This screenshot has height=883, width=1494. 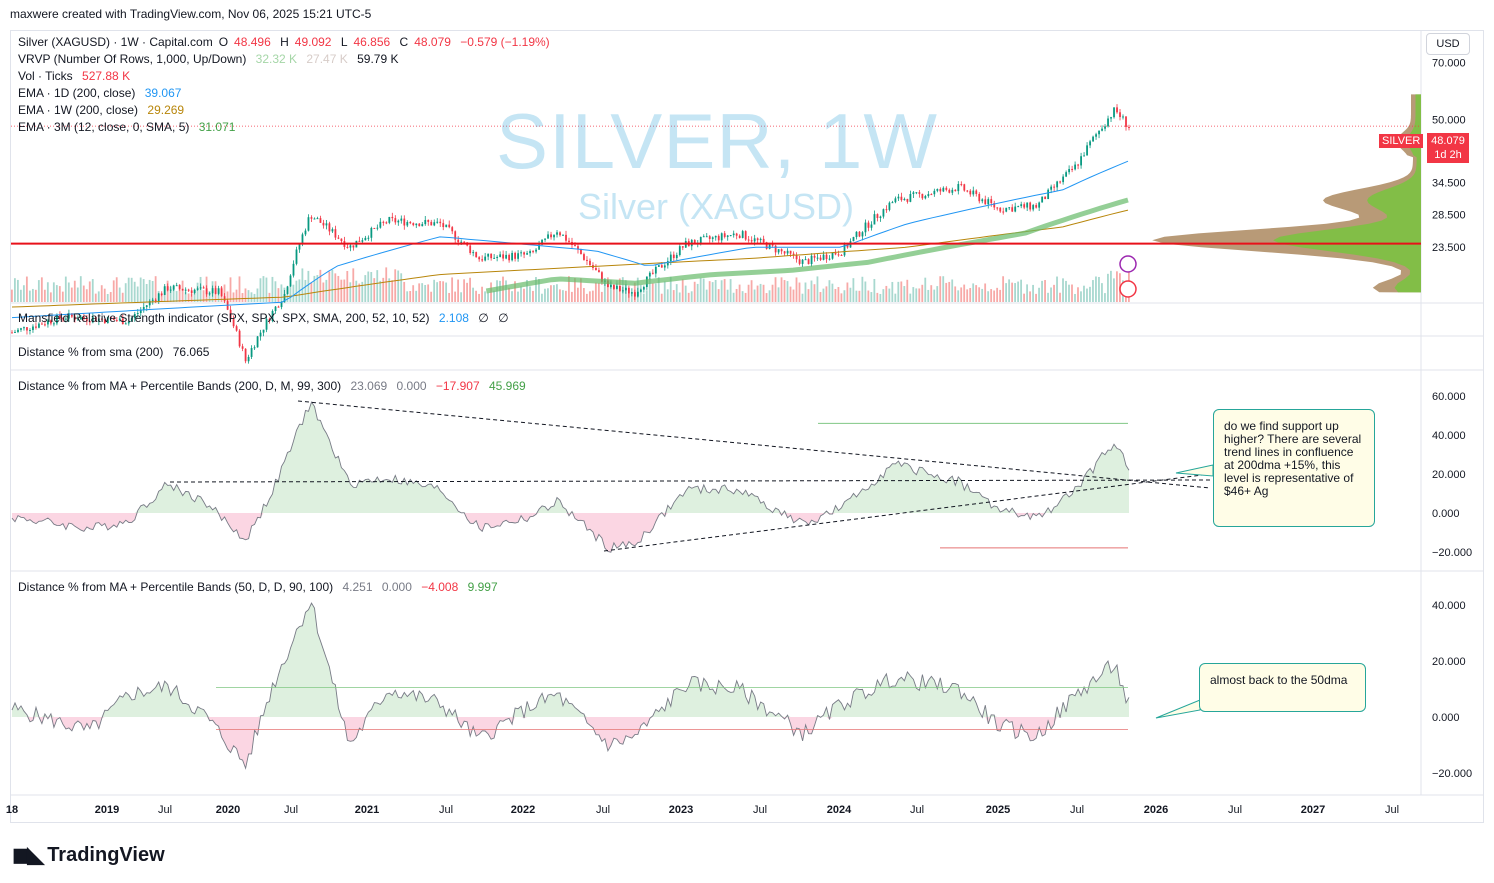 What do you see at coordinates (1448, 44) in the screenshot?
I see `currency-button: USD` at bounding box center [1448, 44].